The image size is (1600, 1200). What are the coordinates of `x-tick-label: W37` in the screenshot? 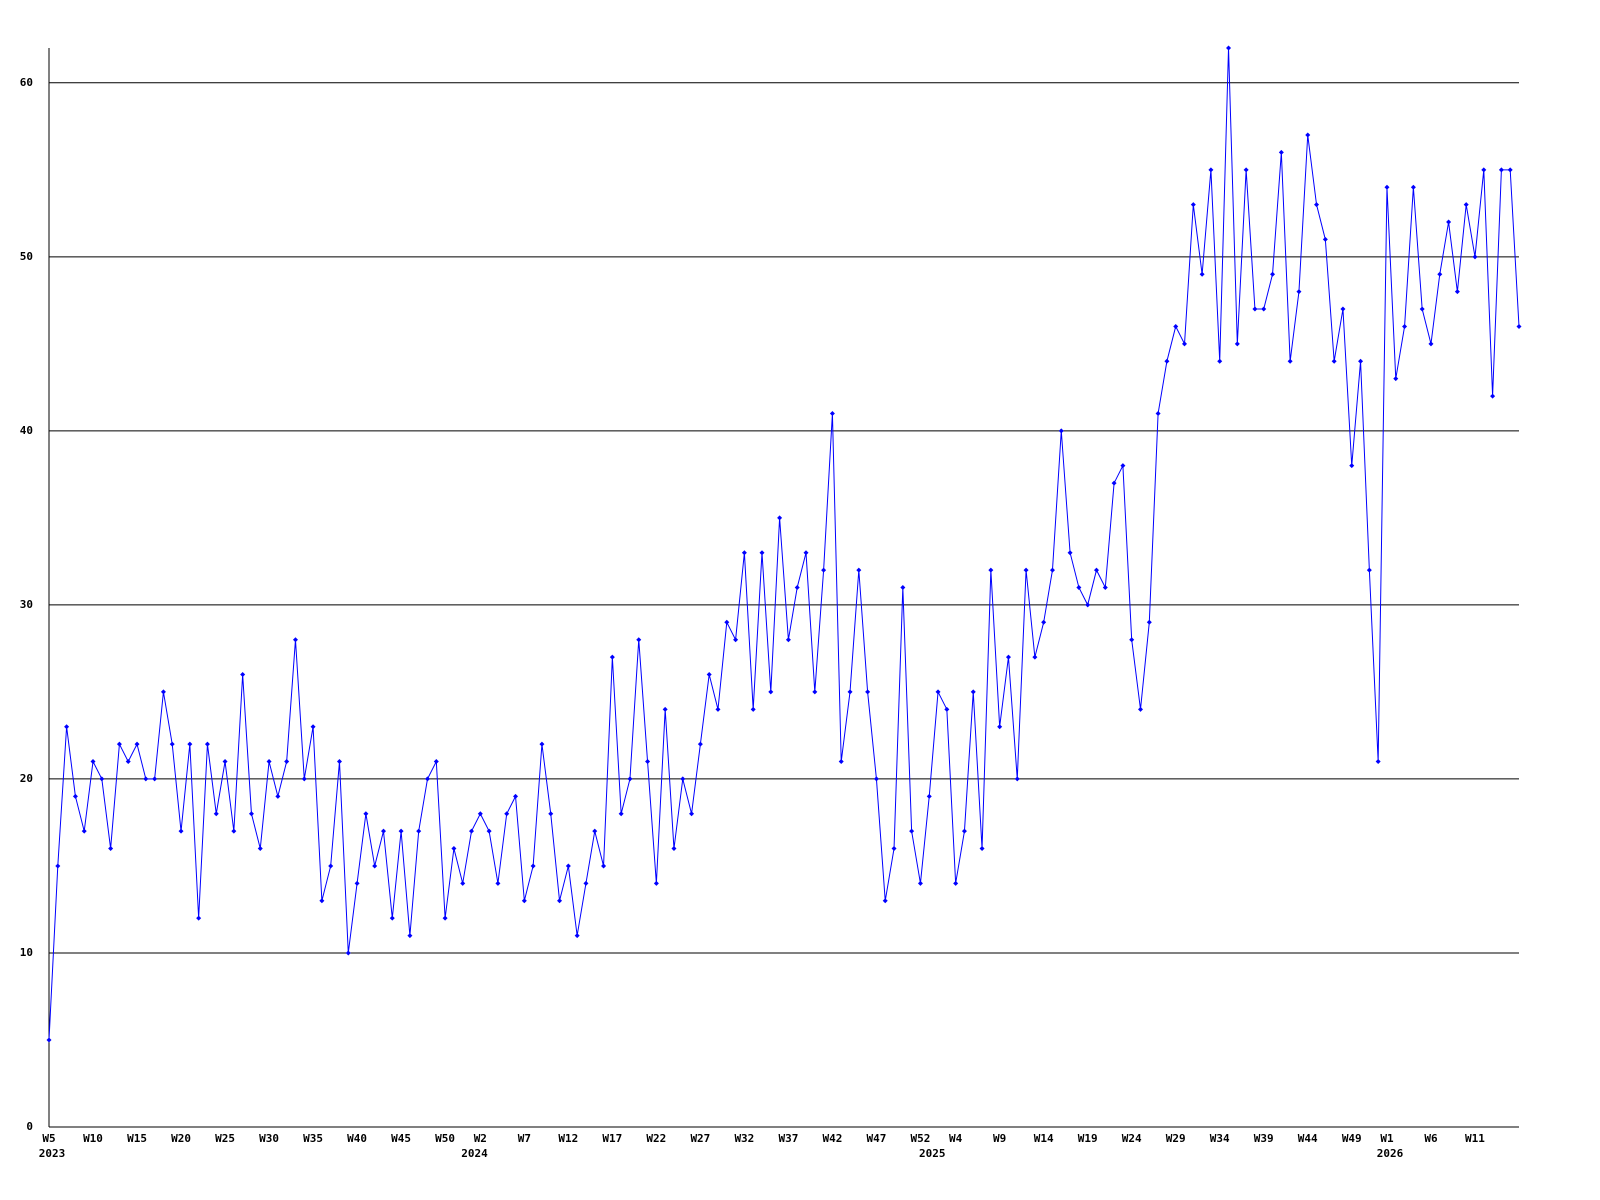 It's located at (788, 1138).